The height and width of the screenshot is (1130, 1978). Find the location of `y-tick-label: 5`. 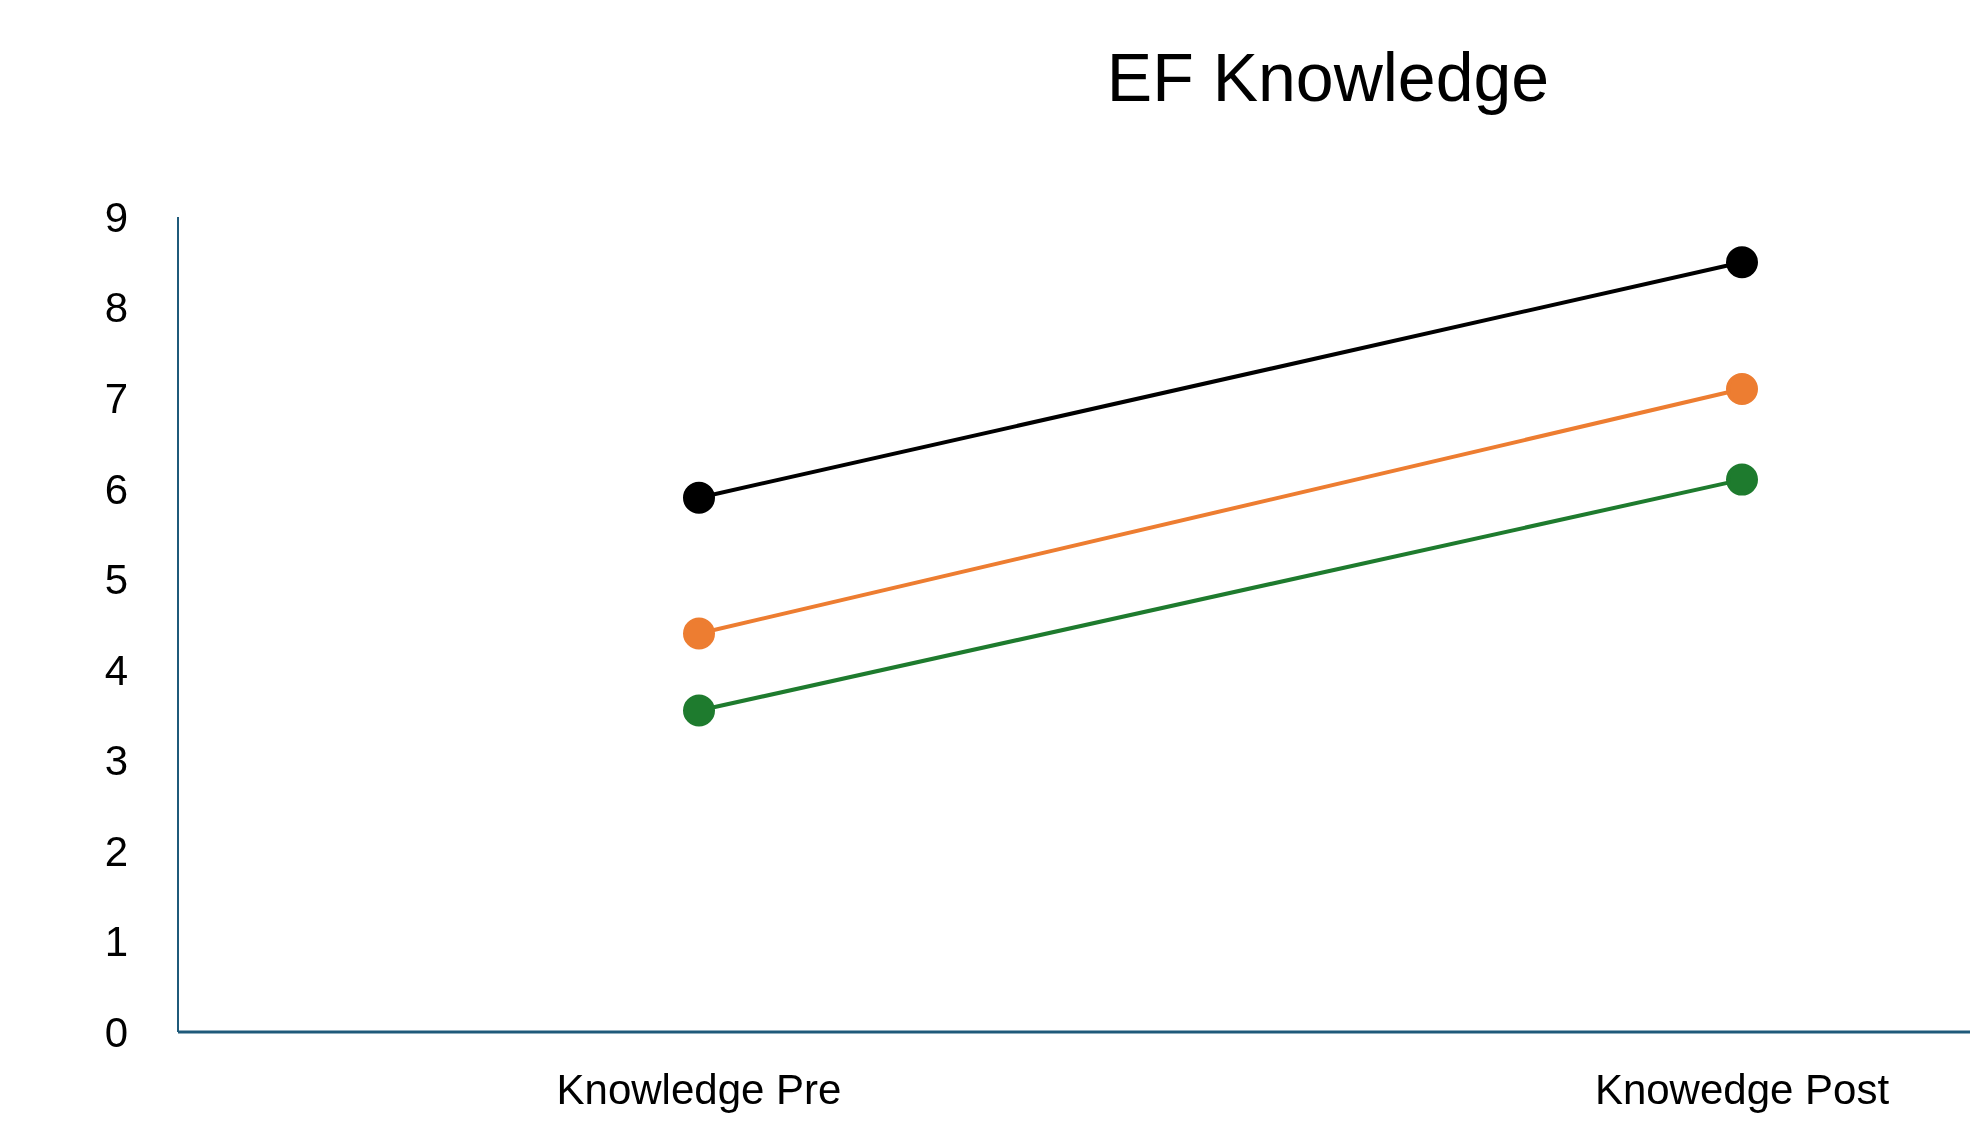

y-tick-label: 5 is located at coordinates (116, 580).